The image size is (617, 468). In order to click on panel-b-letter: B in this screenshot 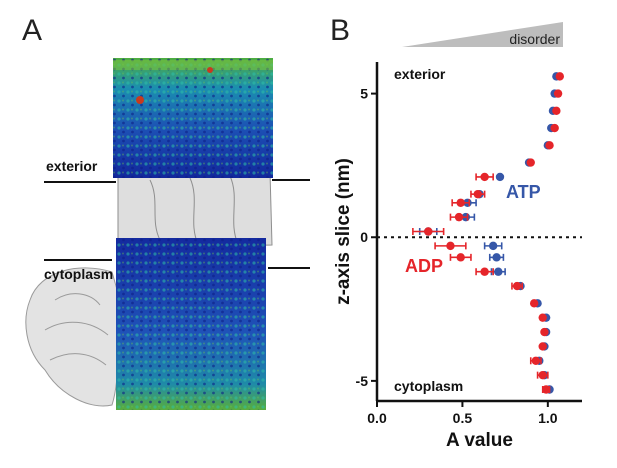, I will do `click(340, 30)`.